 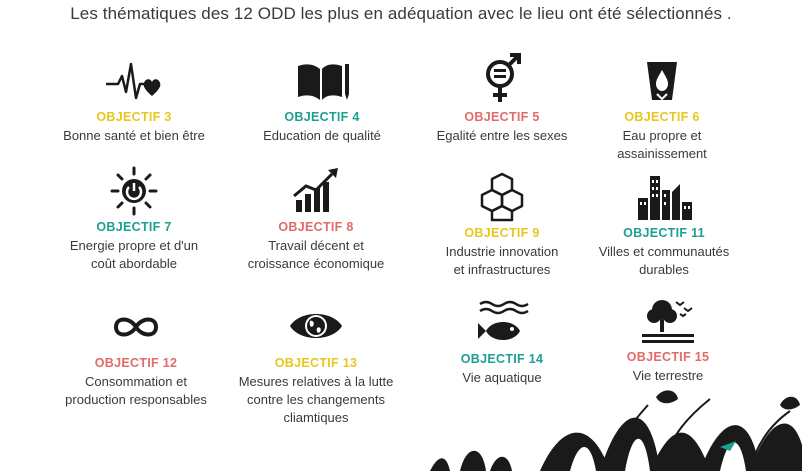 I want to click on growth-chart-icon, so click(x=315, y=190).